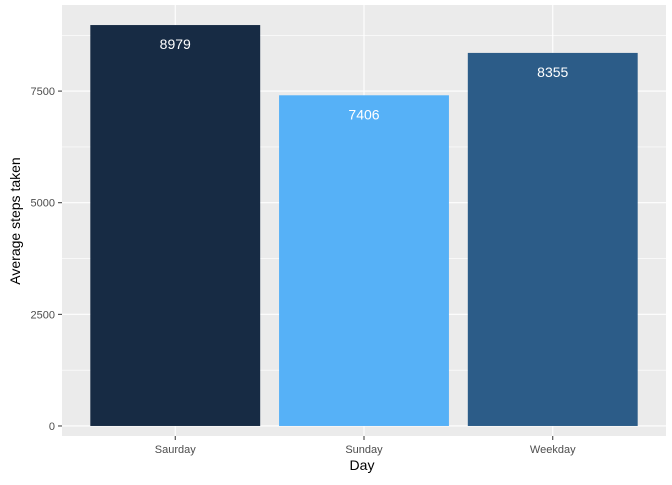  Describe the element at coordinates (46, 259) in the screenshot. I see `y-axis: 0 2500 5000 7500` at that location.